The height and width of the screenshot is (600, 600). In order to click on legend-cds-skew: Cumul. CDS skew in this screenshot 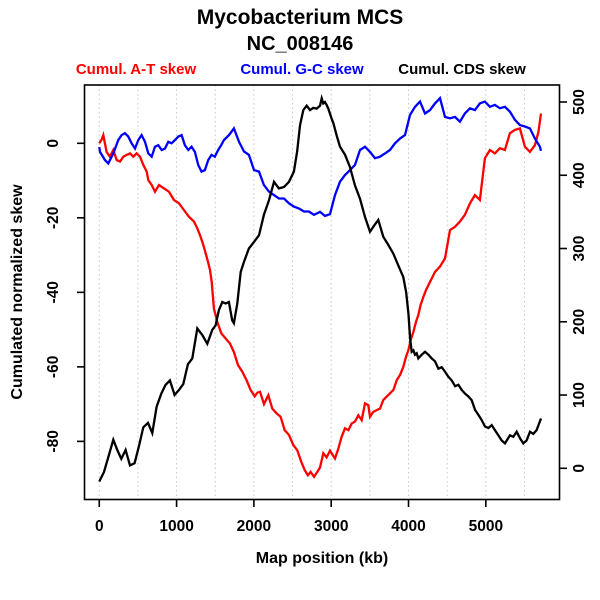, I will do `click(462, 69)`.